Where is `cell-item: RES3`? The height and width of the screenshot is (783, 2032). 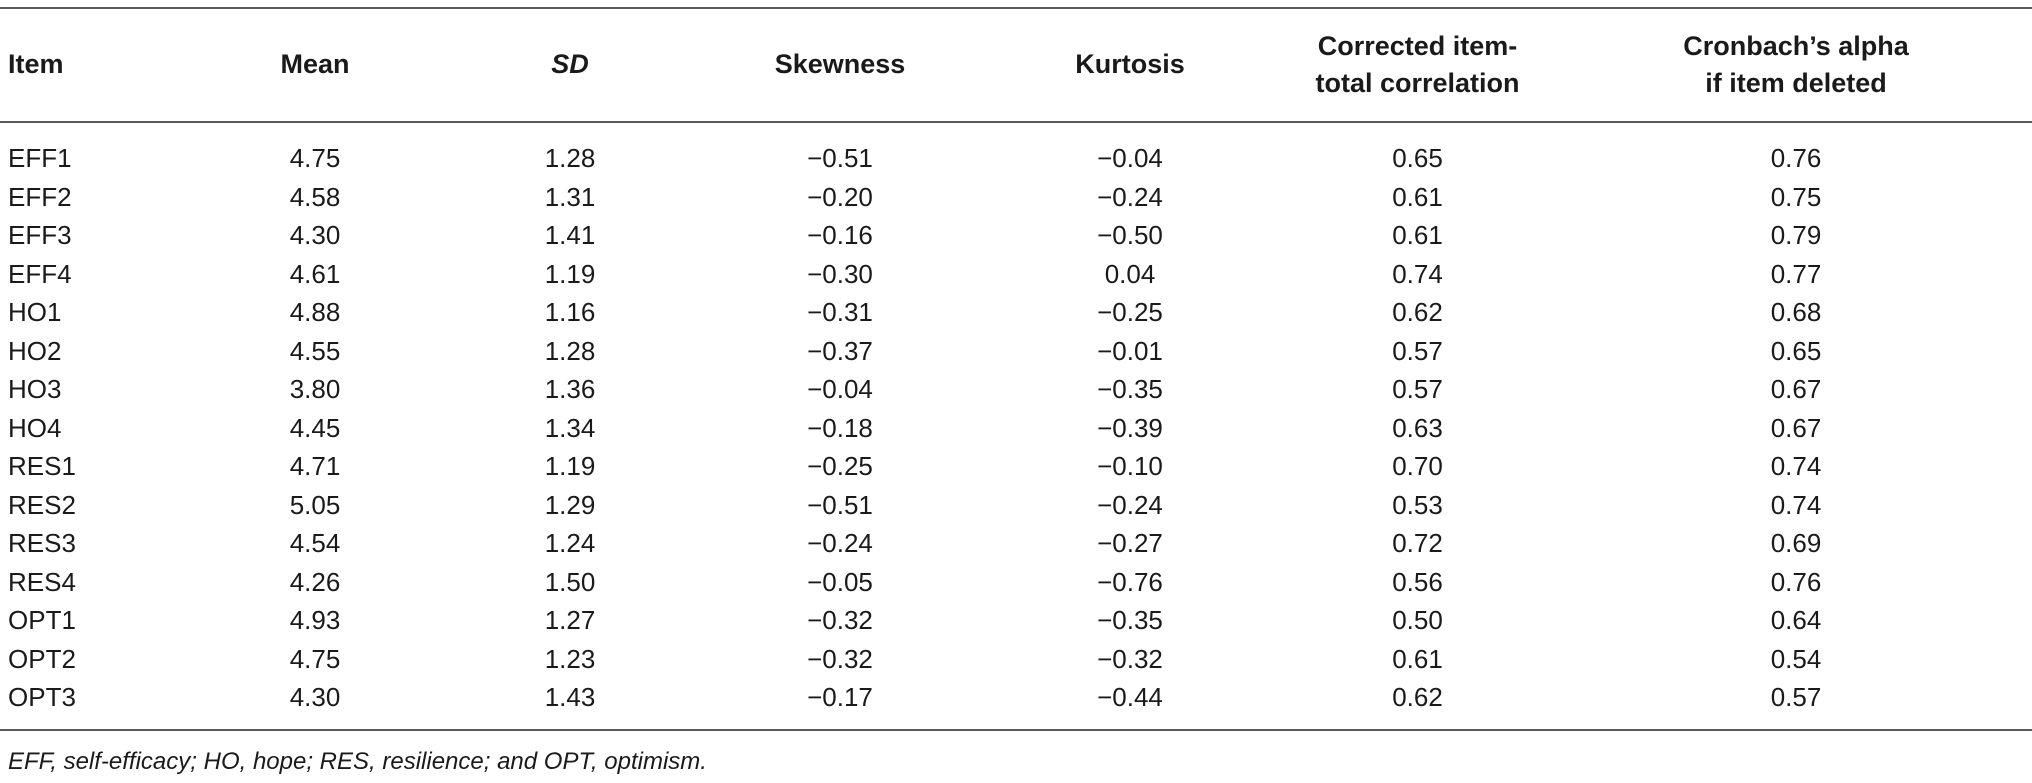 cell-item: RES3 is located at coordinates (42, 543).